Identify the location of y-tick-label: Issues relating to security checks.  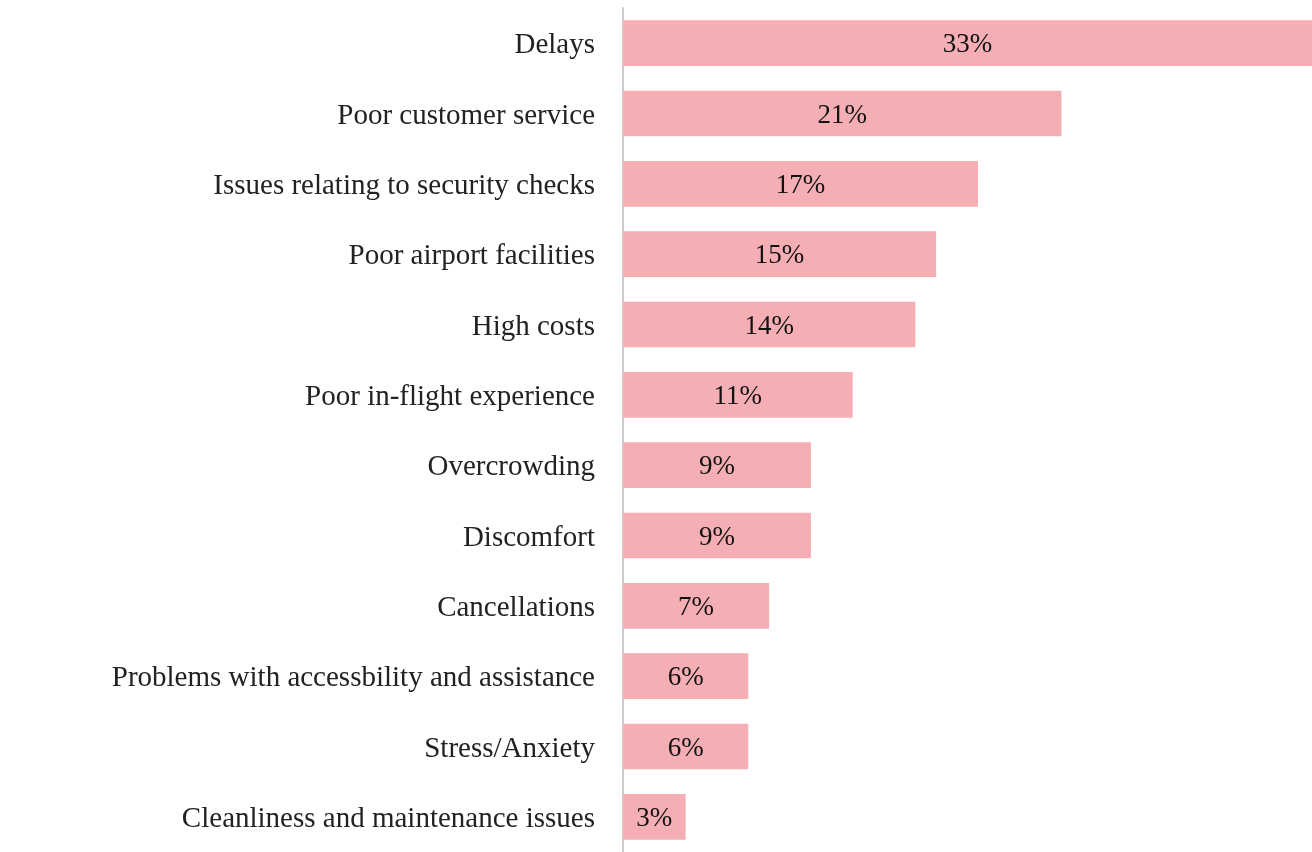
(404, 183).